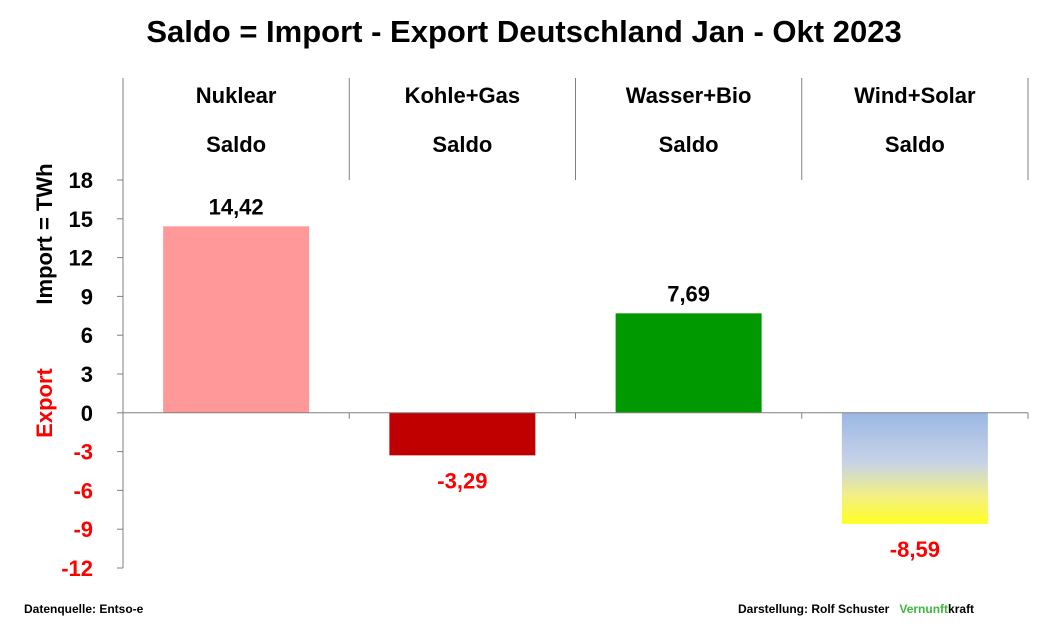 Image resolution: width=1048 pixels, height=644 pixels. I want to click on category-label: Wind+Solar, so click(915, 95).